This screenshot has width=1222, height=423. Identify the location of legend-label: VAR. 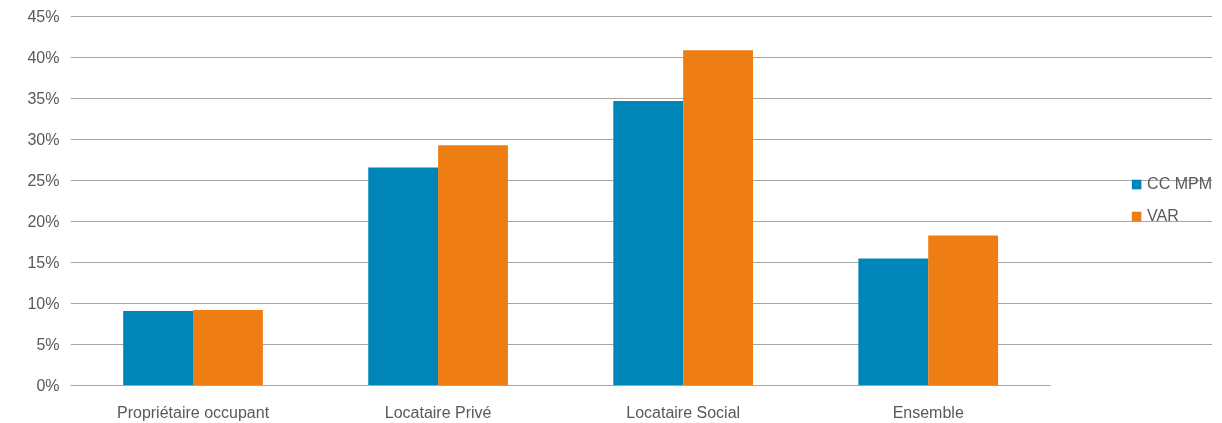
(1163, 216).